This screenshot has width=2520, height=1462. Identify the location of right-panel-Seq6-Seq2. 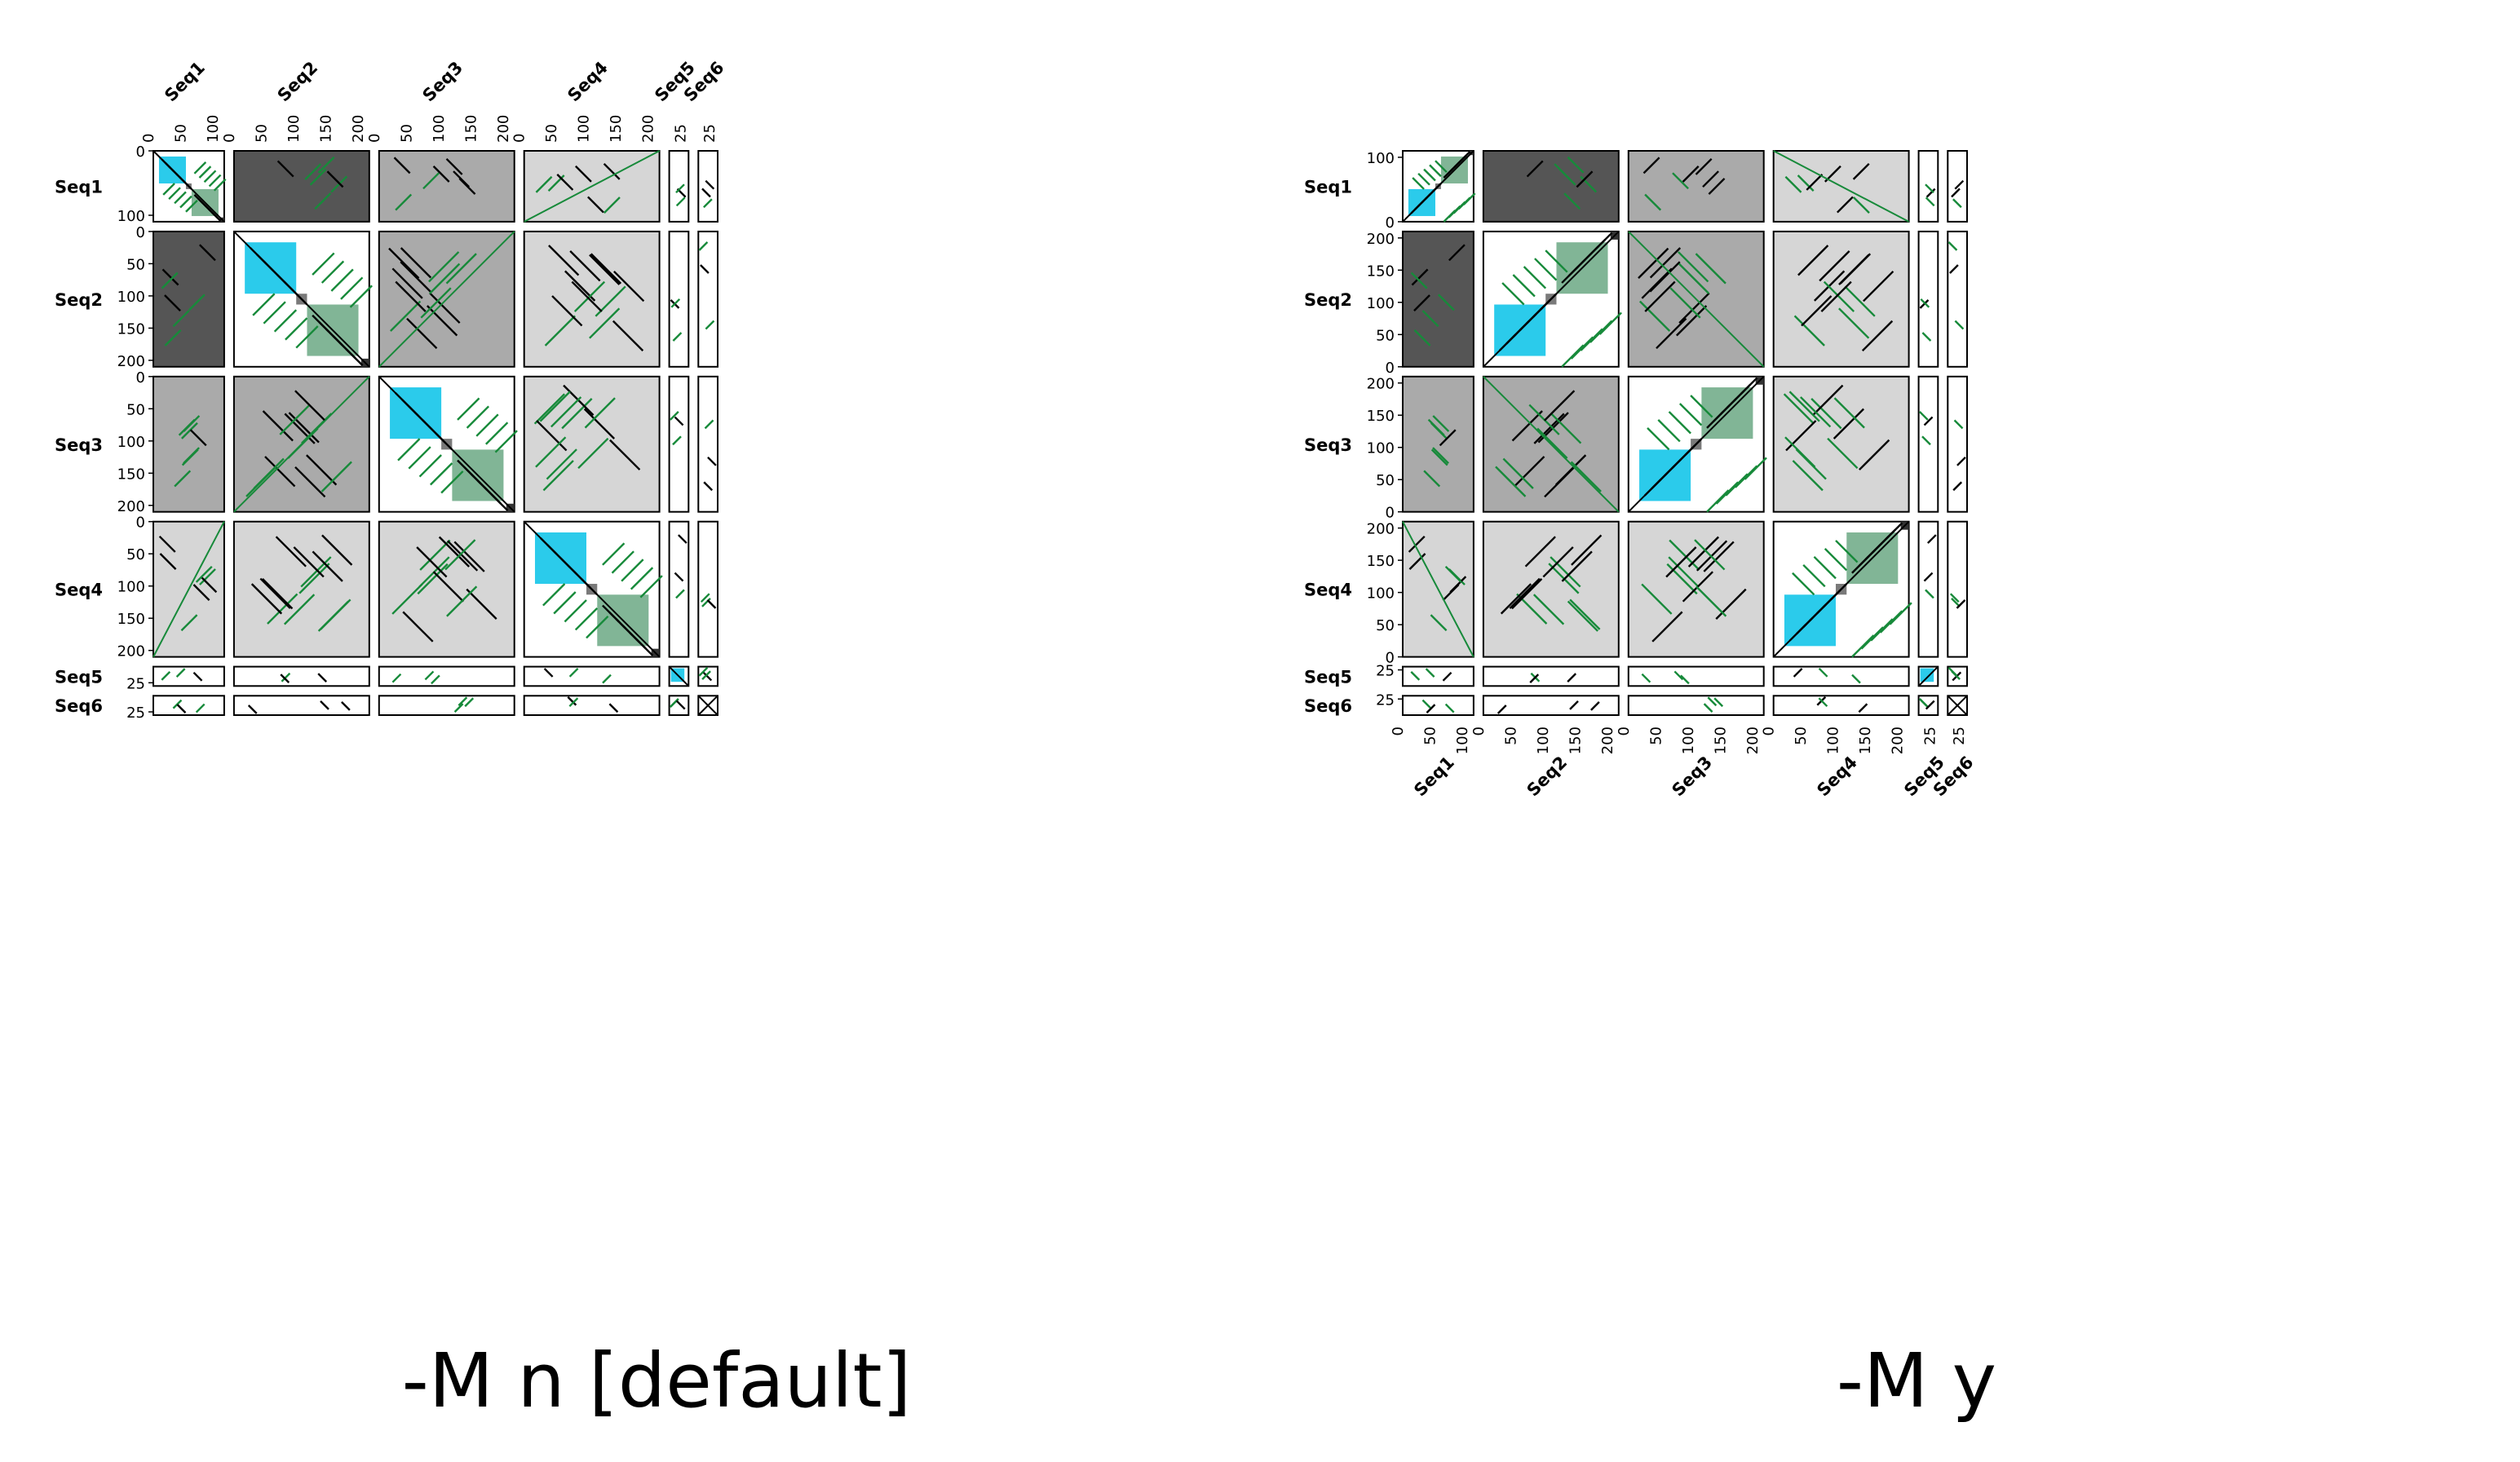
(1551, 705).